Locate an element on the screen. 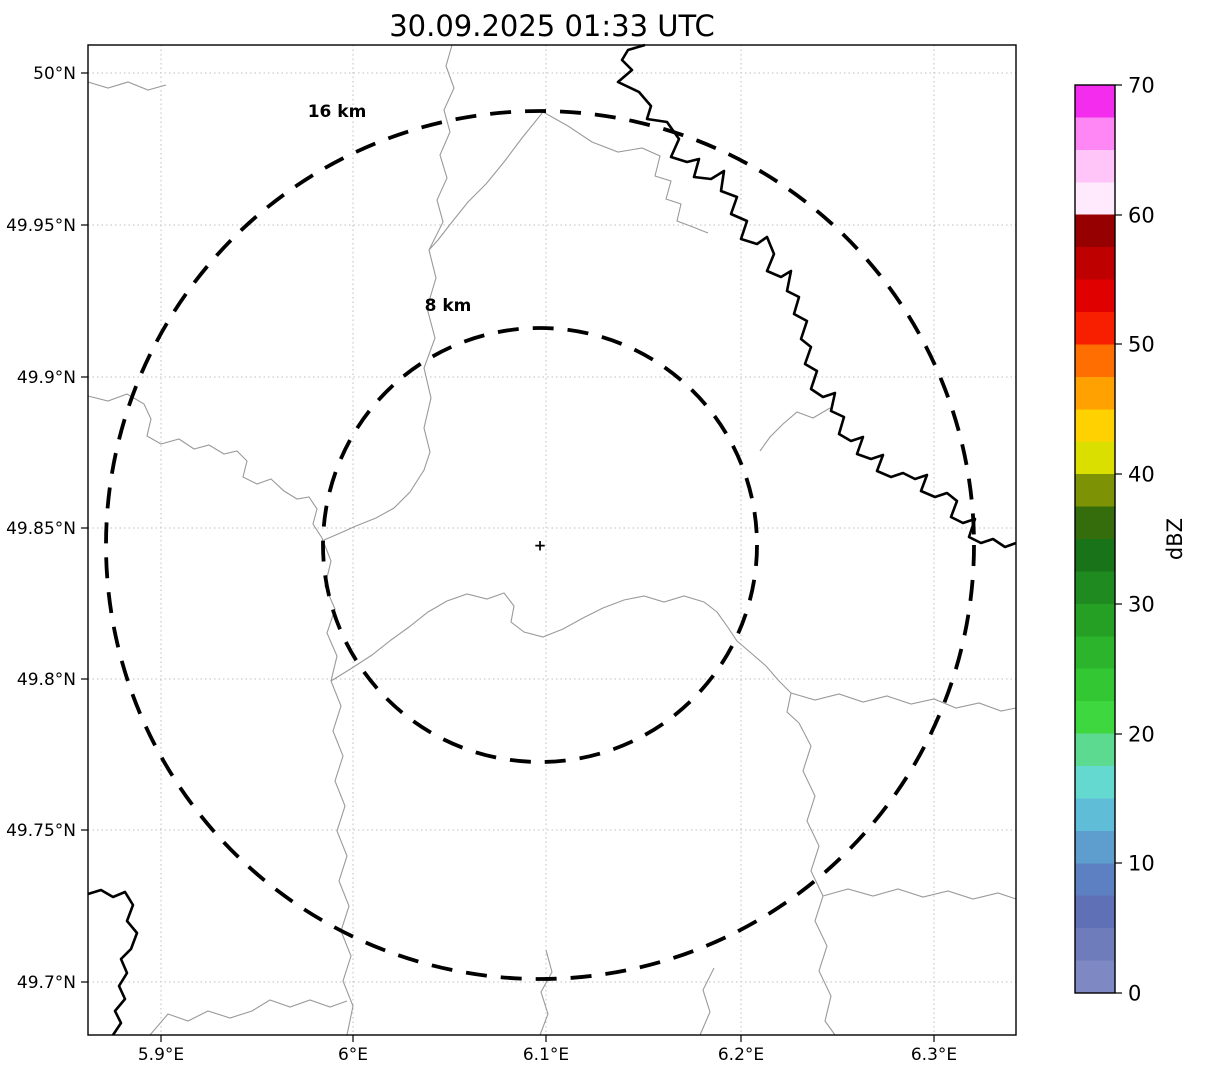  x-tick-label: 5.9°E is located at coordinates (161, 1055).